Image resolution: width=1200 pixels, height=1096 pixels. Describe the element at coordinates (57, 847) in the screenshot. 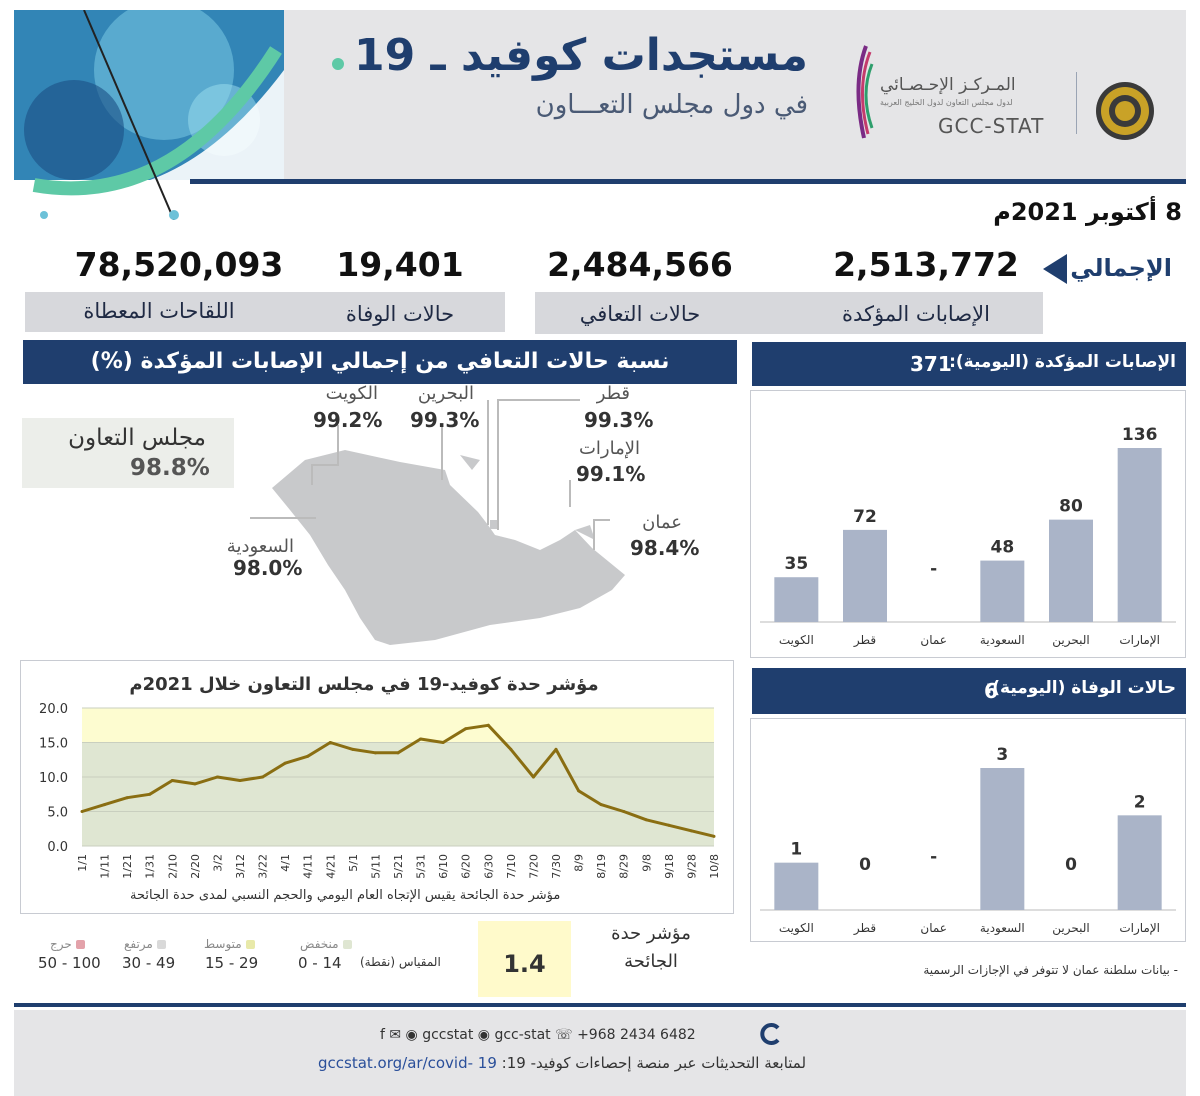

I see `severity-y-tick-label: 0.0` at that location.